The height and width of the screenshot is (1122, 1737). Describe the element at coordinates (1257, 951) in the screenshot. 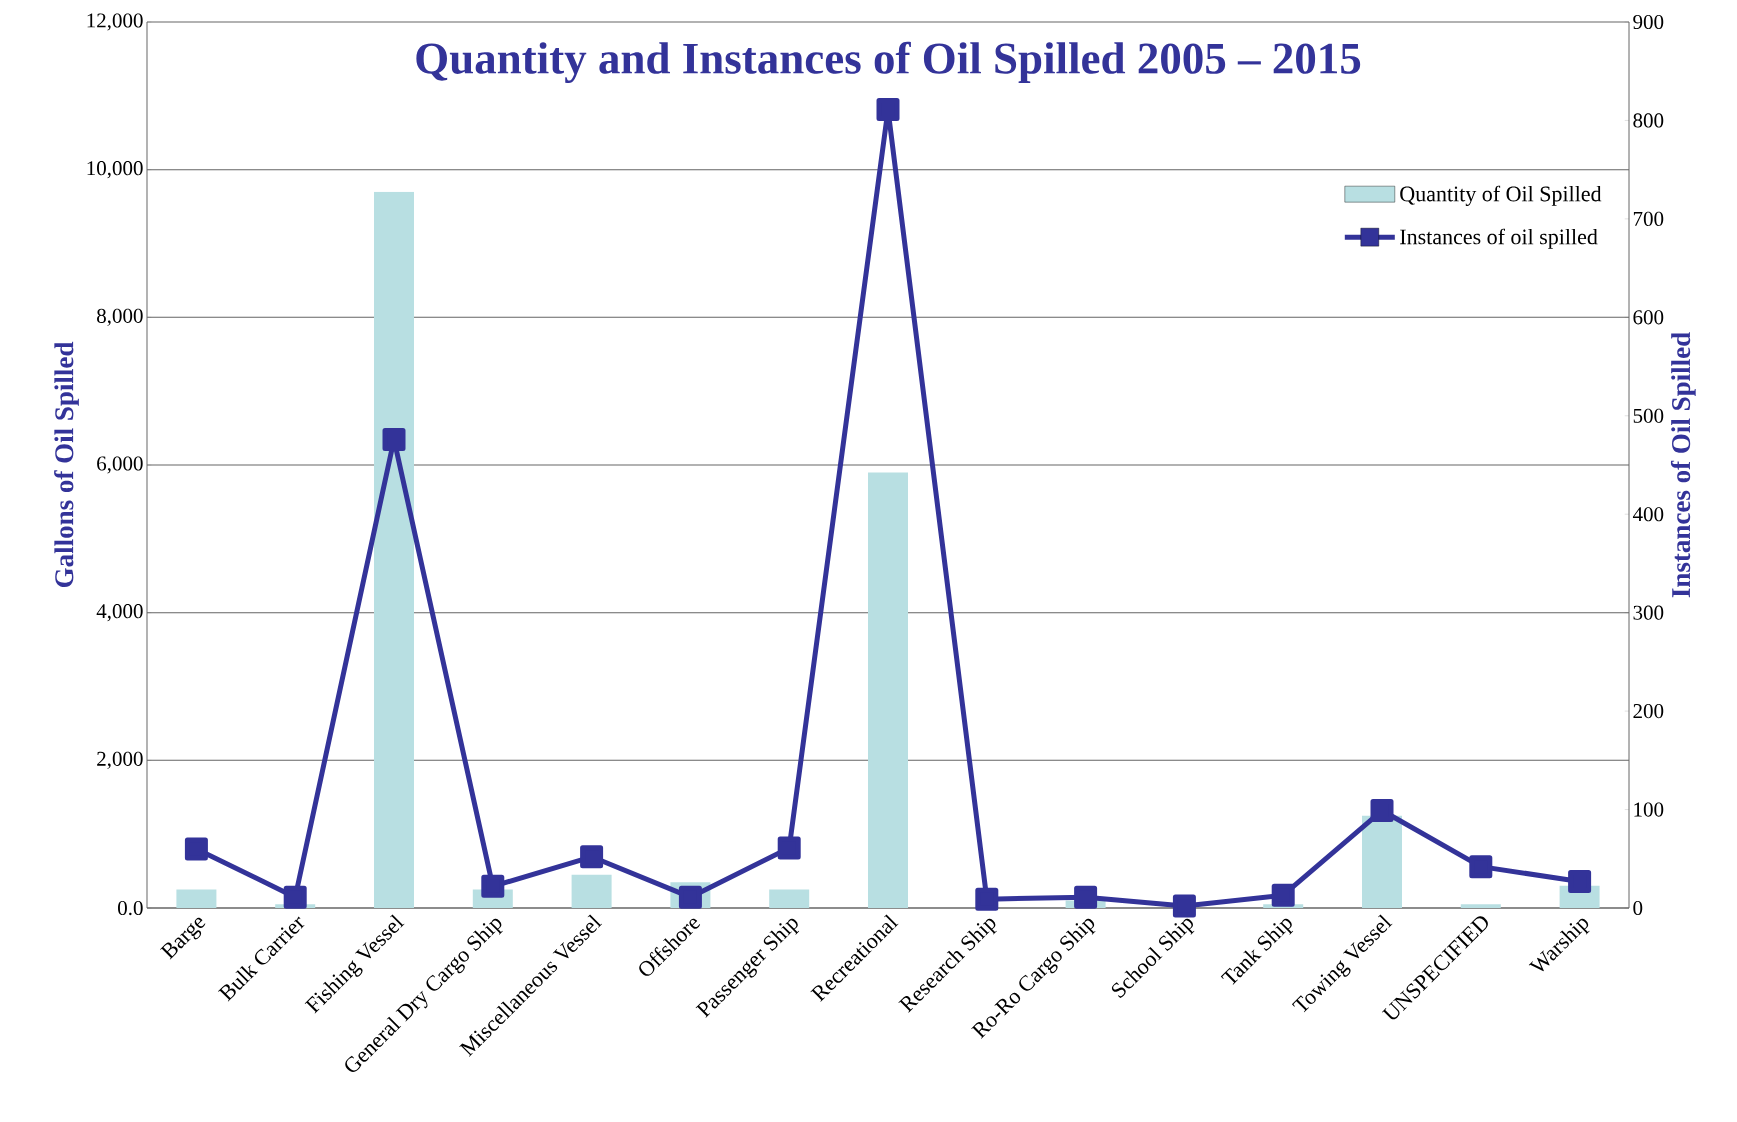

I see `x-tick-label: Tank Ship` at that location.